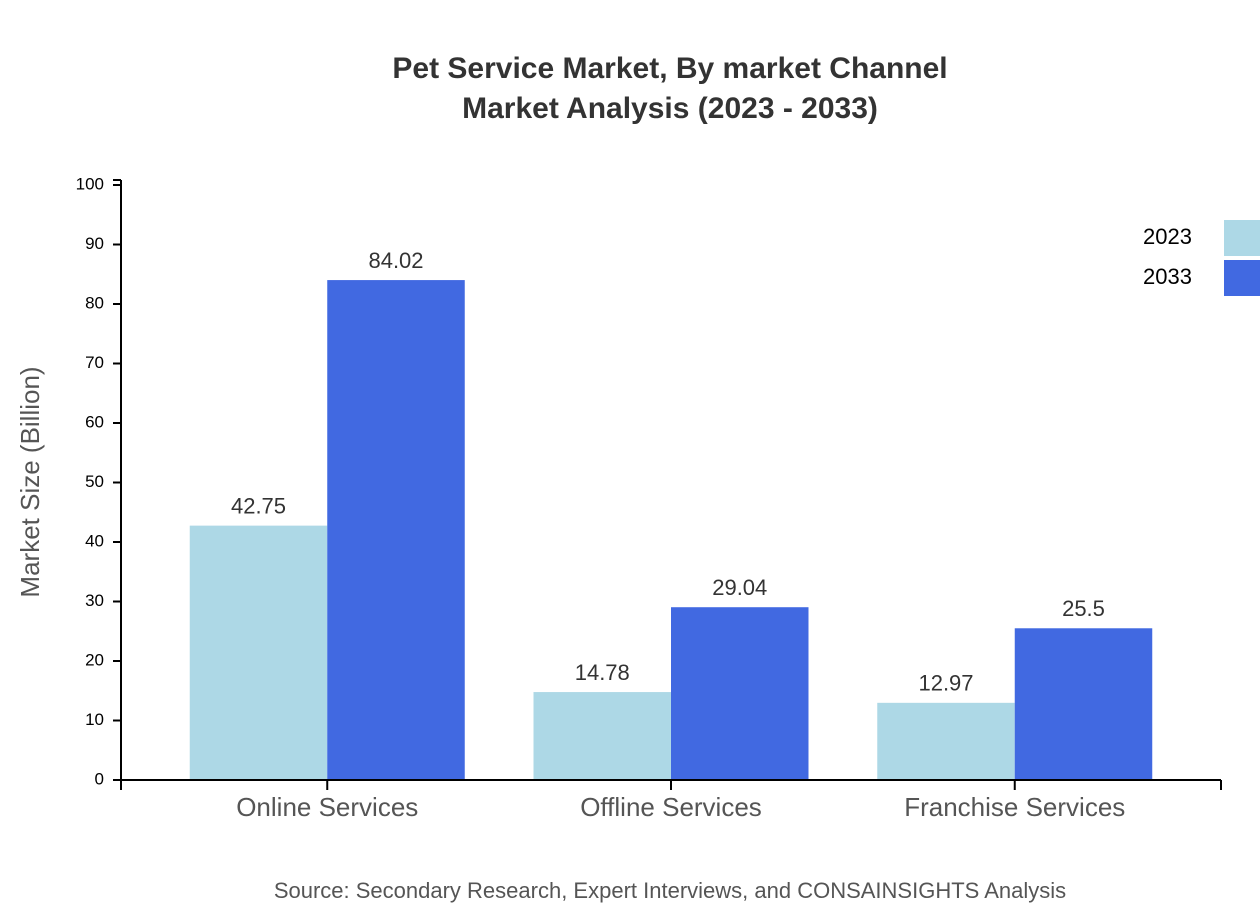 Image resolution: width=1260 pixels, height=920 pixels. What do you see at coordinates (671, 807) in the screenshot?
I see `x-tick-label: Offline Services` at bounding box center [671, 807].